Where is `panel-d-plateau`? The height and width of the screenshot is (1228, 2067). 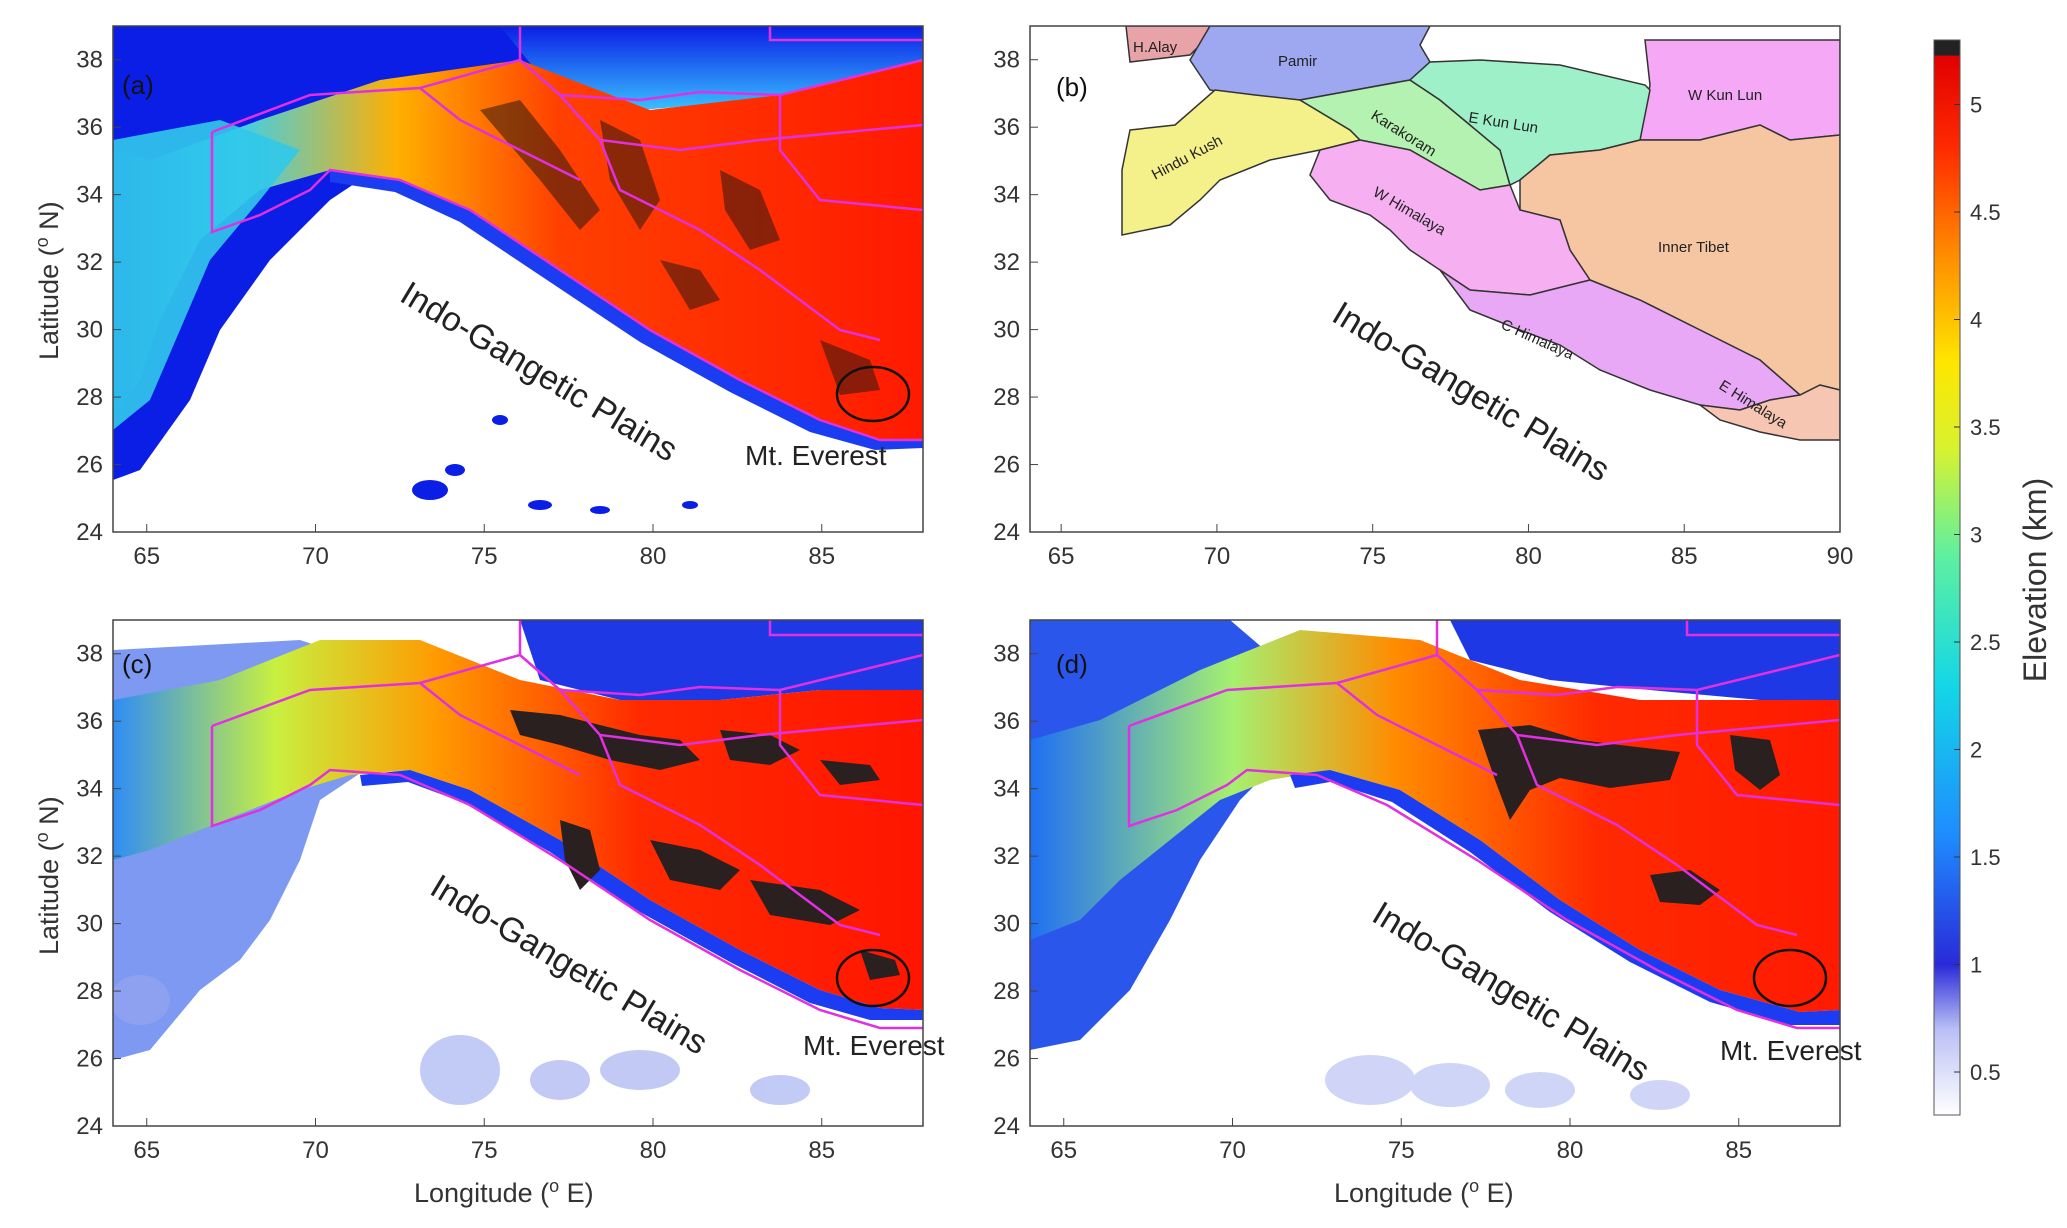 panel-d-plateau is located at coordinates (1435, 821).